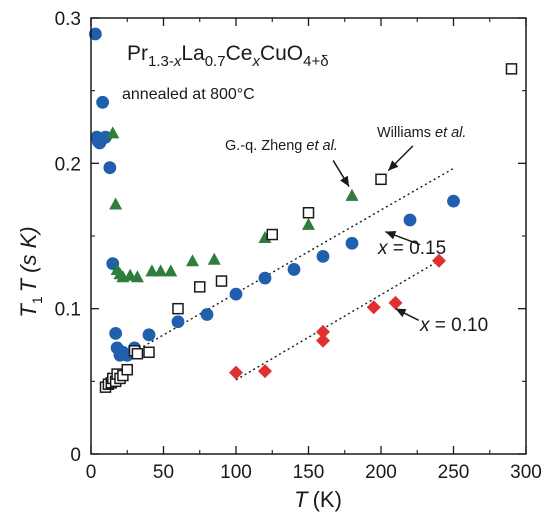 The width and height of the screenshot is (550, 526). Describe the element at coordinates (37, 300) in the screenshot. I see `y-axis-title-sub: 1` at that location.